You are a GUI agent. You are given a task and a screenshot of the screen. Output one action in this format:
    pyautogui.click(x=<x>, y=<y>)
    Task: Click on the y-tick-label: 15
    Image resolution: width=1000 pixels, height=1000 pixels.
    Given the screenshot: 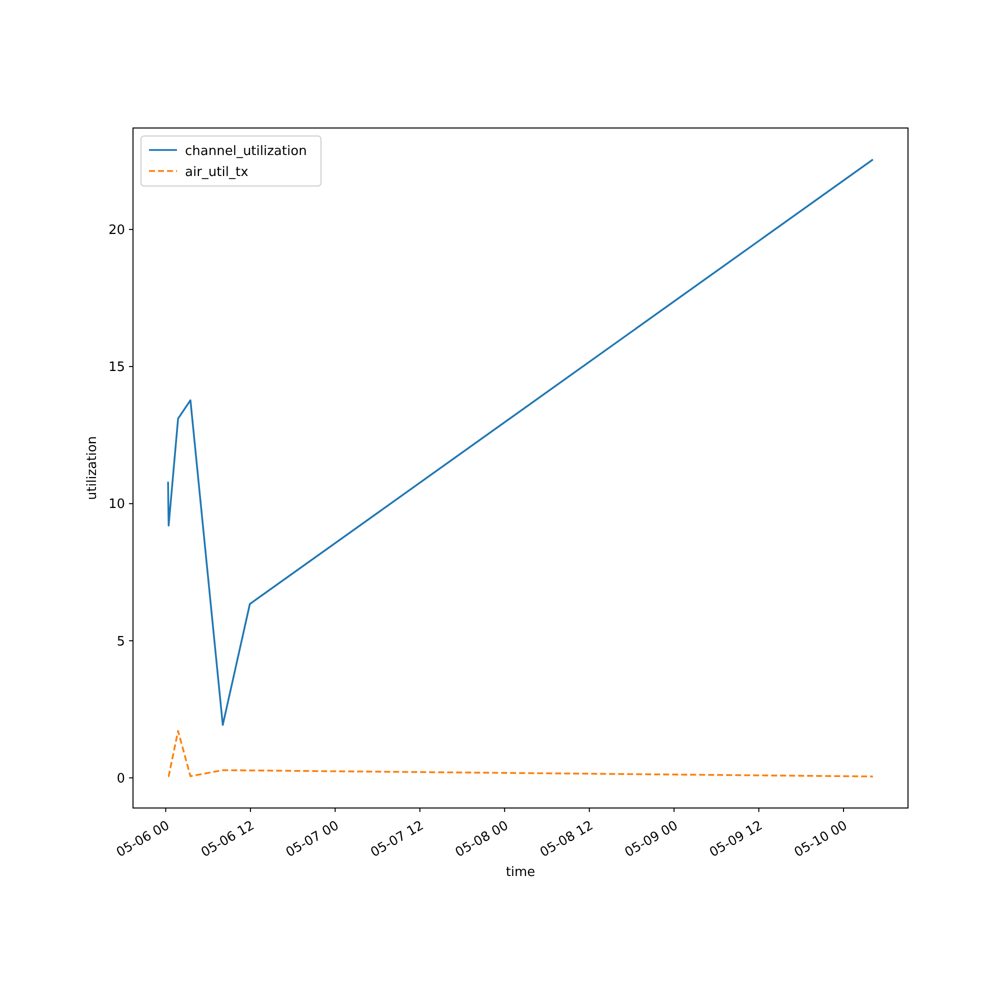 What is the action you would take?
    pyautogui.click(x=116, y=368)
    